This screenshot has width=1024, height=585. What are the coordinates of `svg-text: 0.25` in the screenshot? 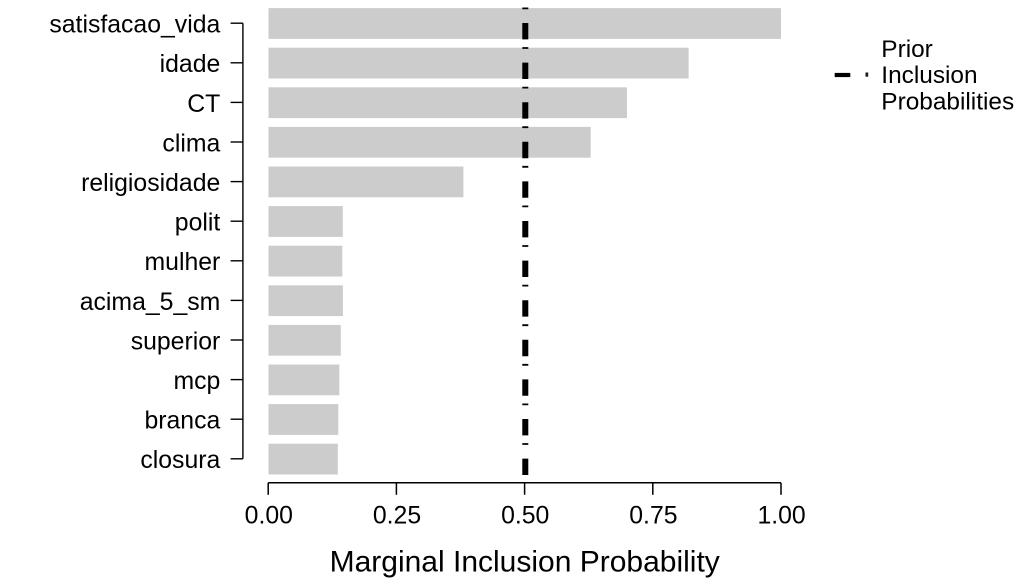 It's located at (397, 516).